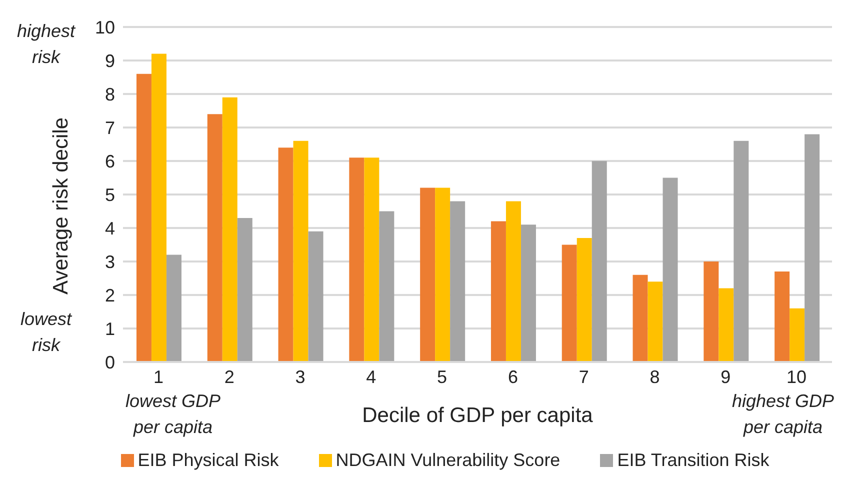 Image resolution: width=846 pixels, height=484 pixels. I want to click on x-tick-label: 10, so click(796, 376).